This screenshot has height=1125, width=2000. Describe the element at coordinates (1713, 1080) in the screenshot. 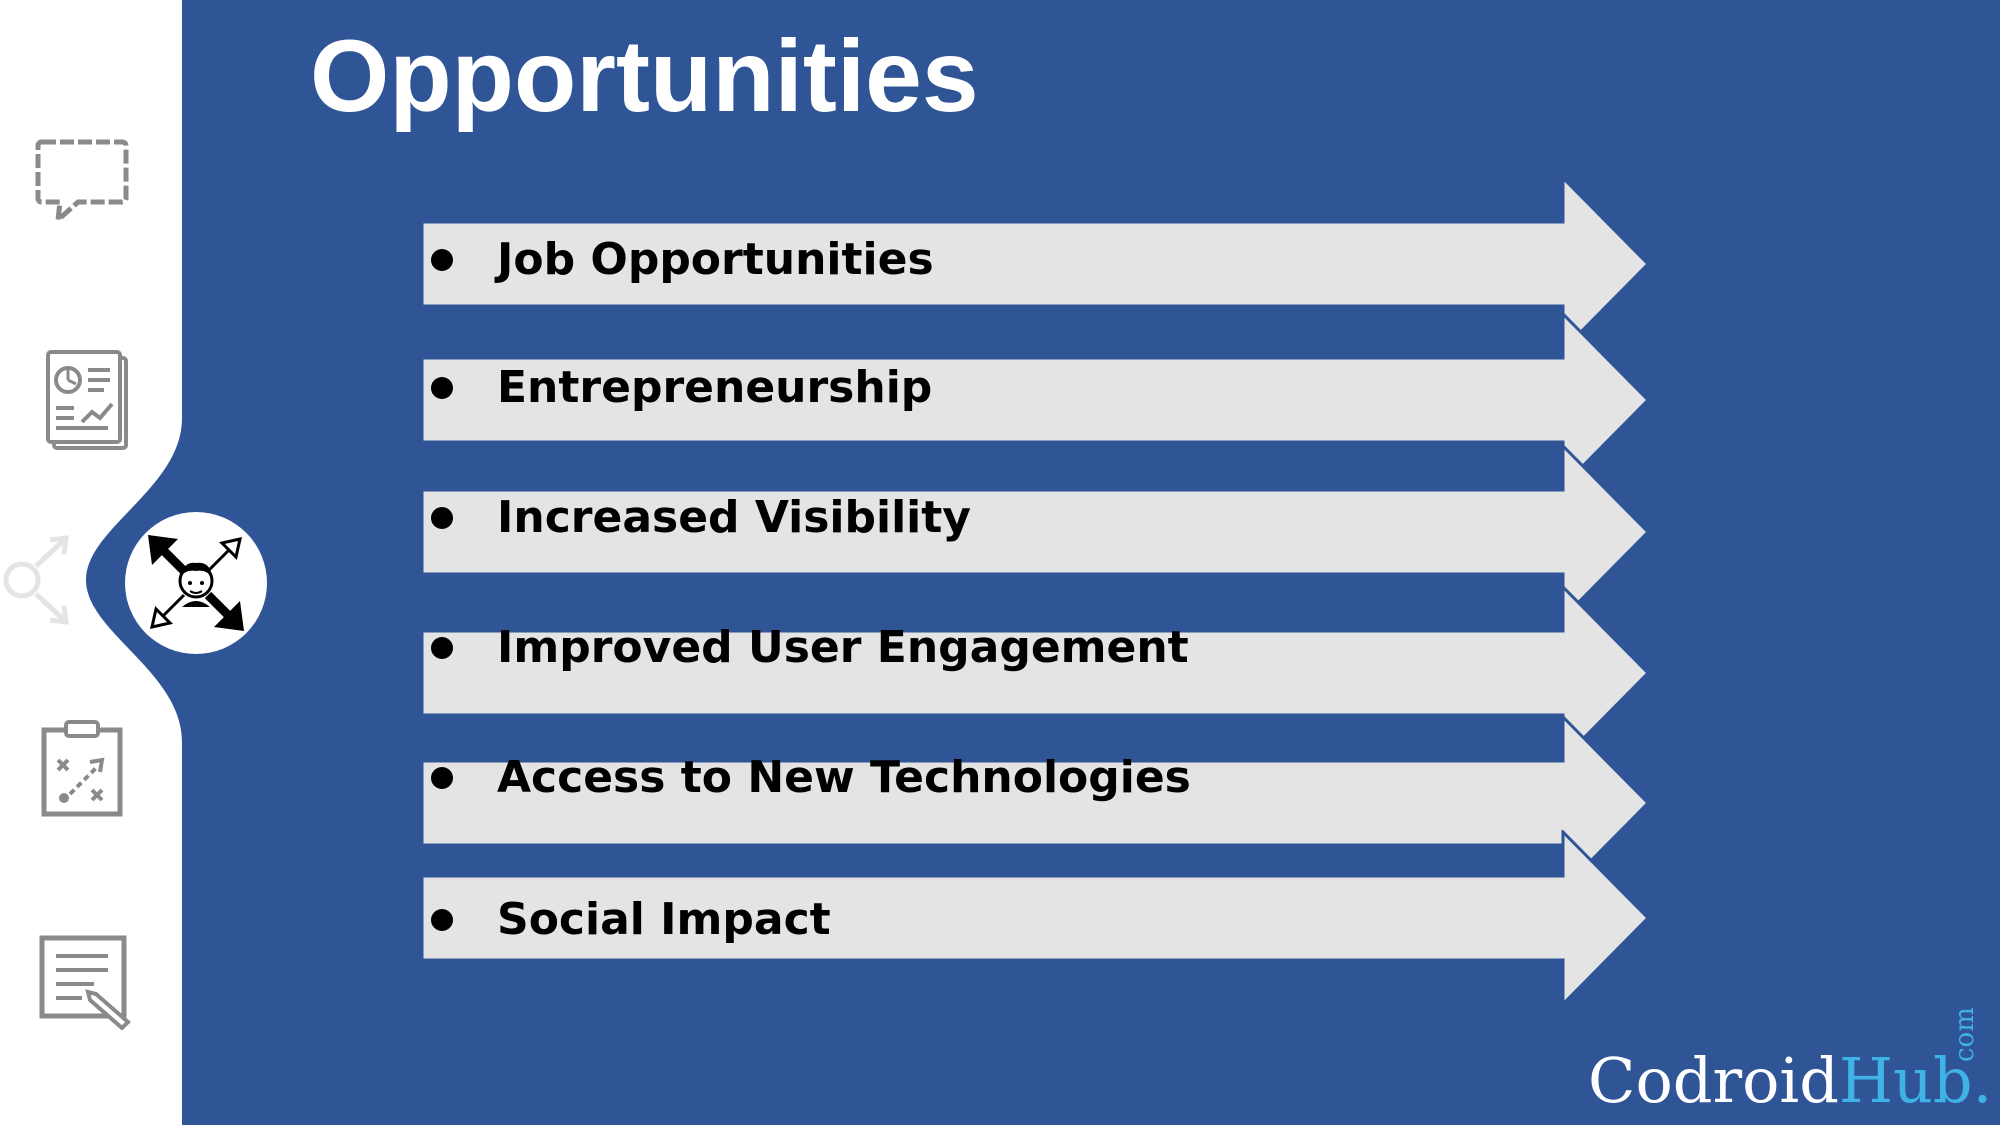

I see `brand-name: Codroid` at that location.